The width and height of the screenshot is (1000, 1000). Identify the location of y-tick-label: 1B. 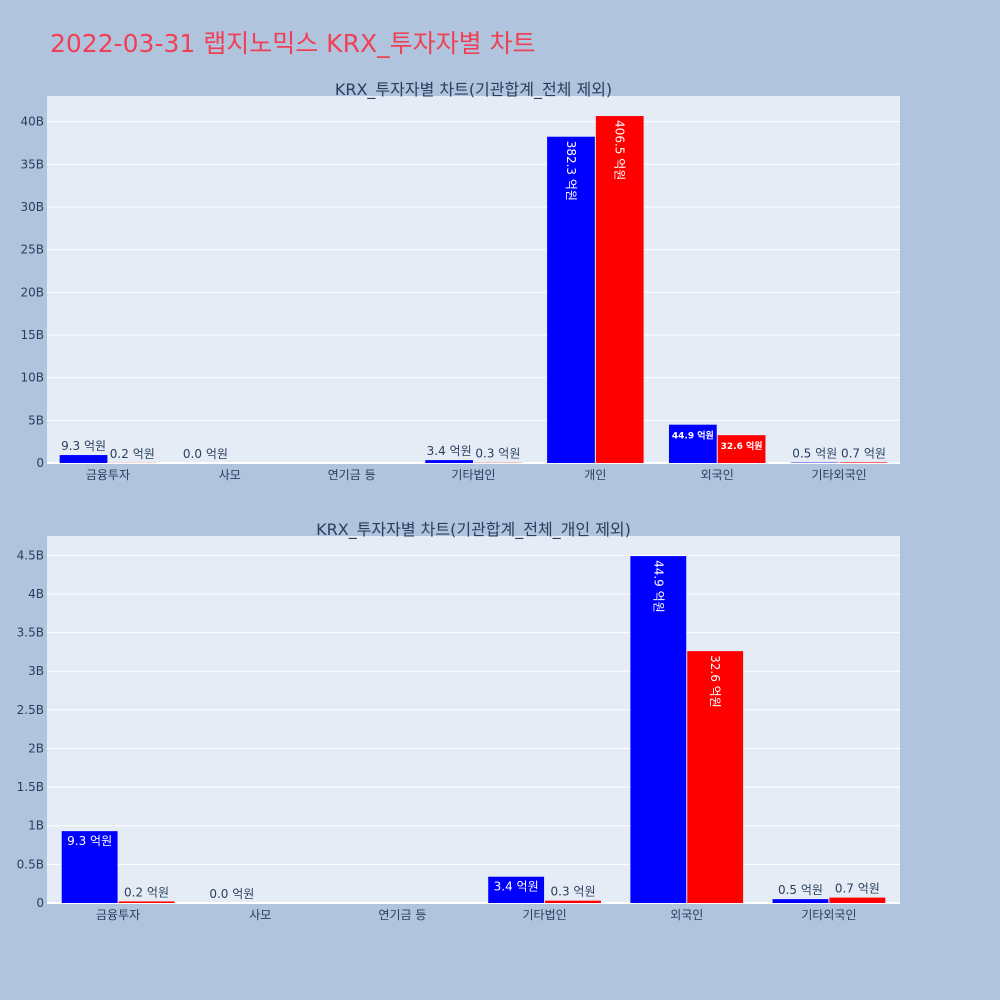
(36, 826).